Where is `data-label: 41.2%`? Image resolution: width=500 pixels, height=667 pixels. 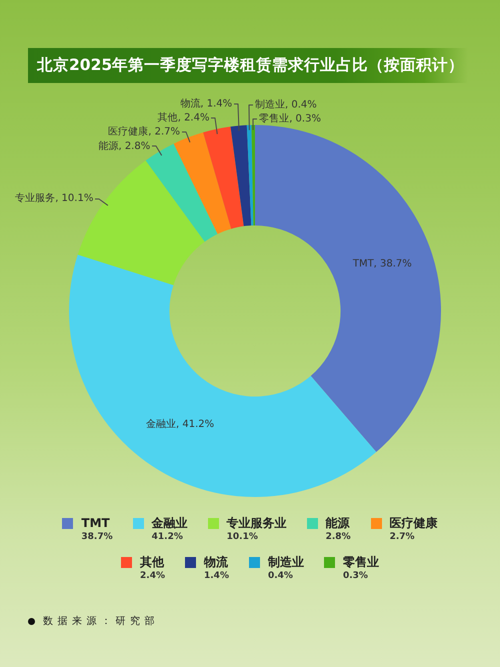 data-label: 41.2% is located at coordinates (168, 537).